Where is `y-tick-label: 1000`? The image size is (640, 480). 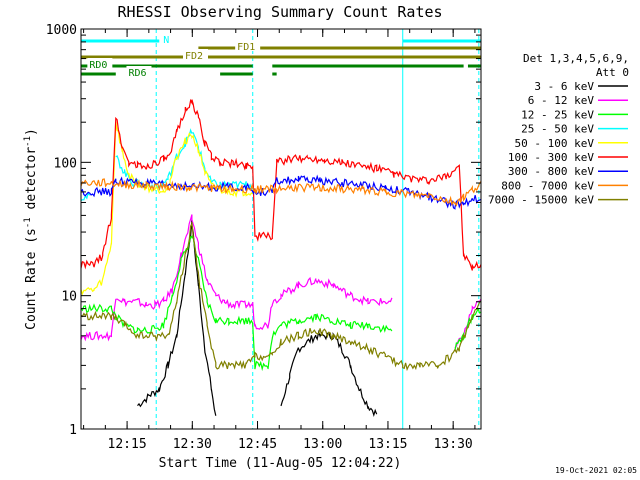 y-tick-label: 1000 is located at coordinates (61, 30).